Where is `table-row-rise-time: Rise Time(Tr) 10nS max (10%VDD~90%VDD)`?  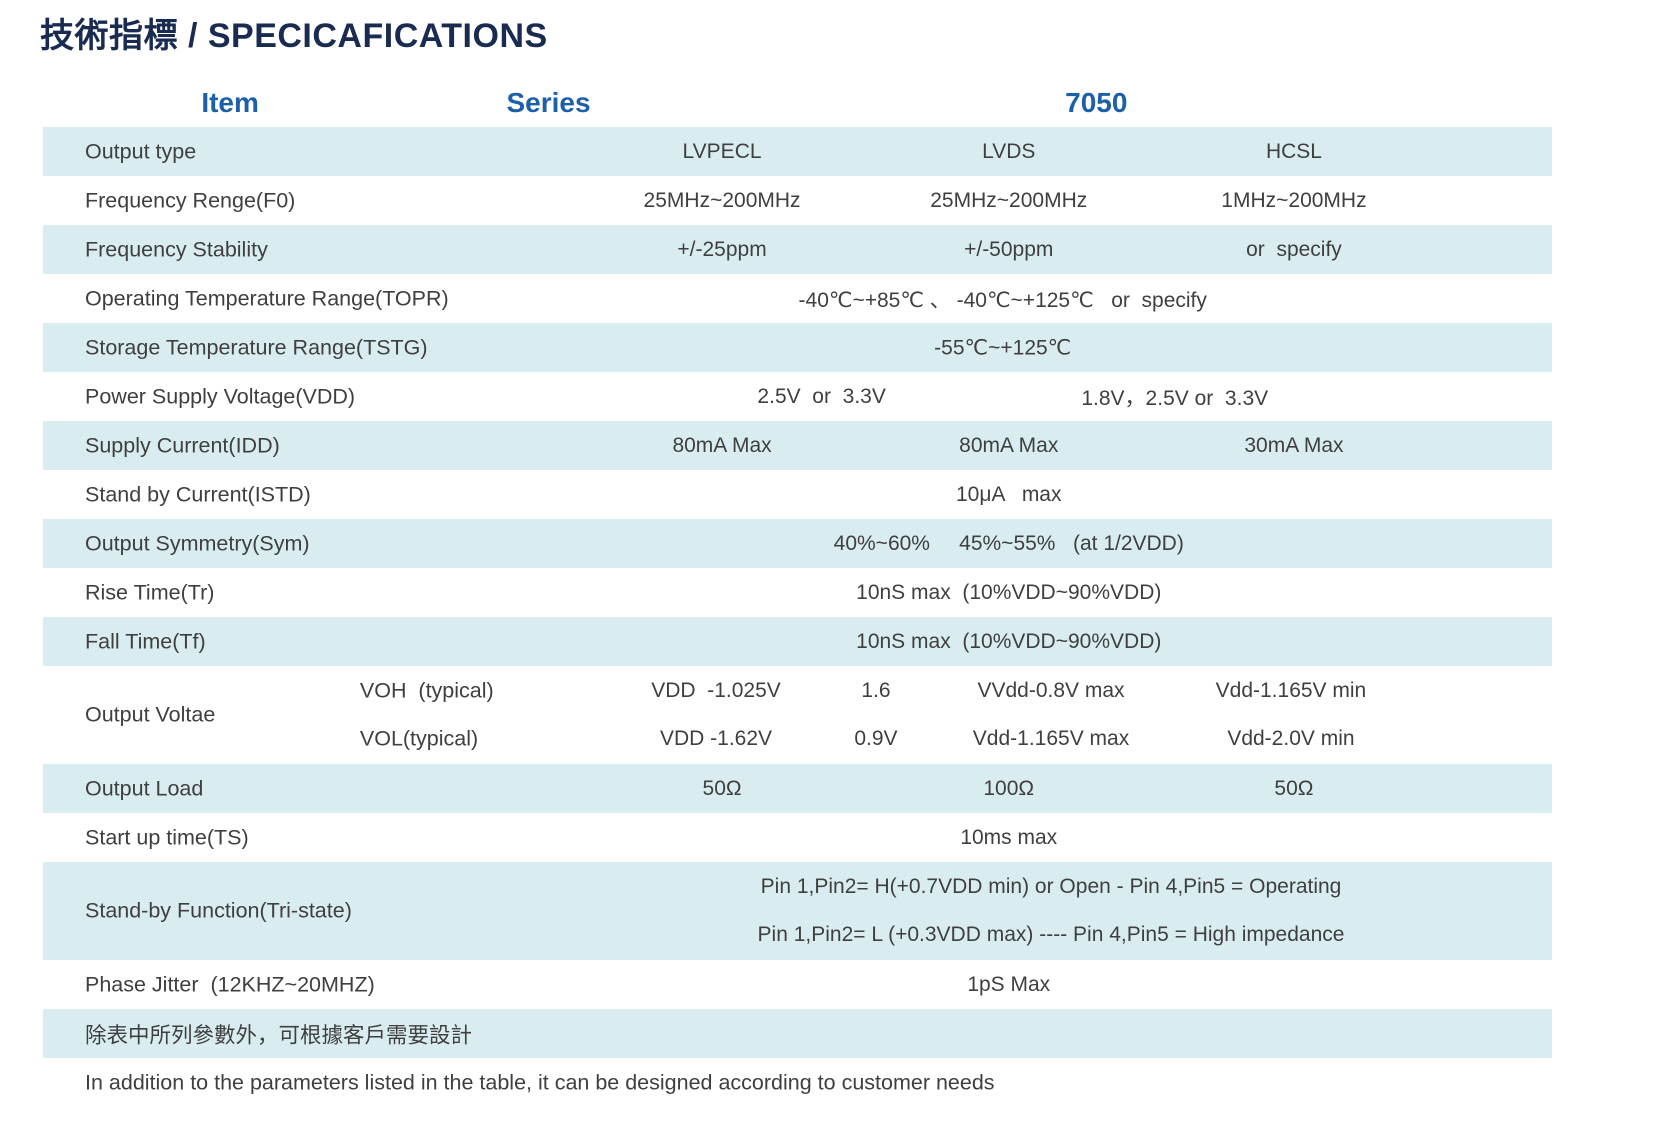 table-row-rise-time: Rise Time(Tr) 10nS max (10%VDD~90%VDD) is located at coordinates (797, 592).